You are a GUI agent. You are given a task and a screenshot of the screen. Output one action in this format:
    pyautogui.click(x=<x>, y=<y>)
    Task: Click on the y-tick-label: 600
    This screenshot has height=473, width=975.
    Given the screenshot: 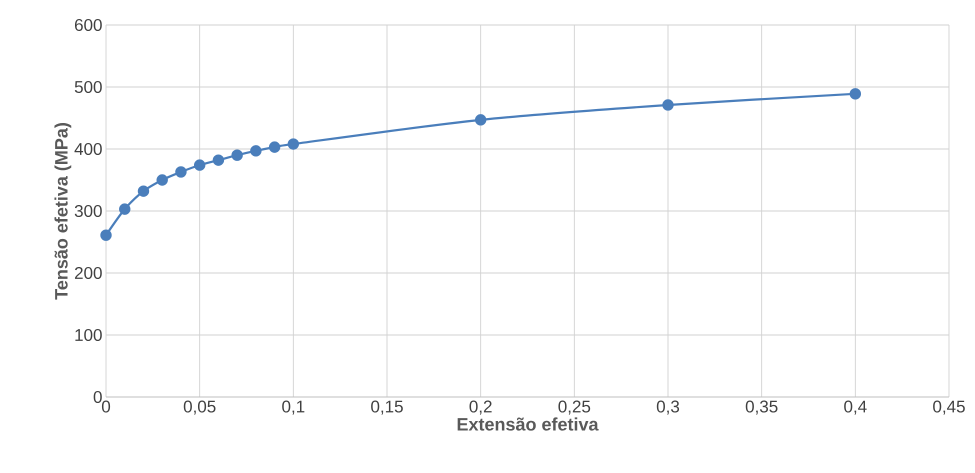 What is the action you would take?
    pyautogui.click(x=88, y=25)
    